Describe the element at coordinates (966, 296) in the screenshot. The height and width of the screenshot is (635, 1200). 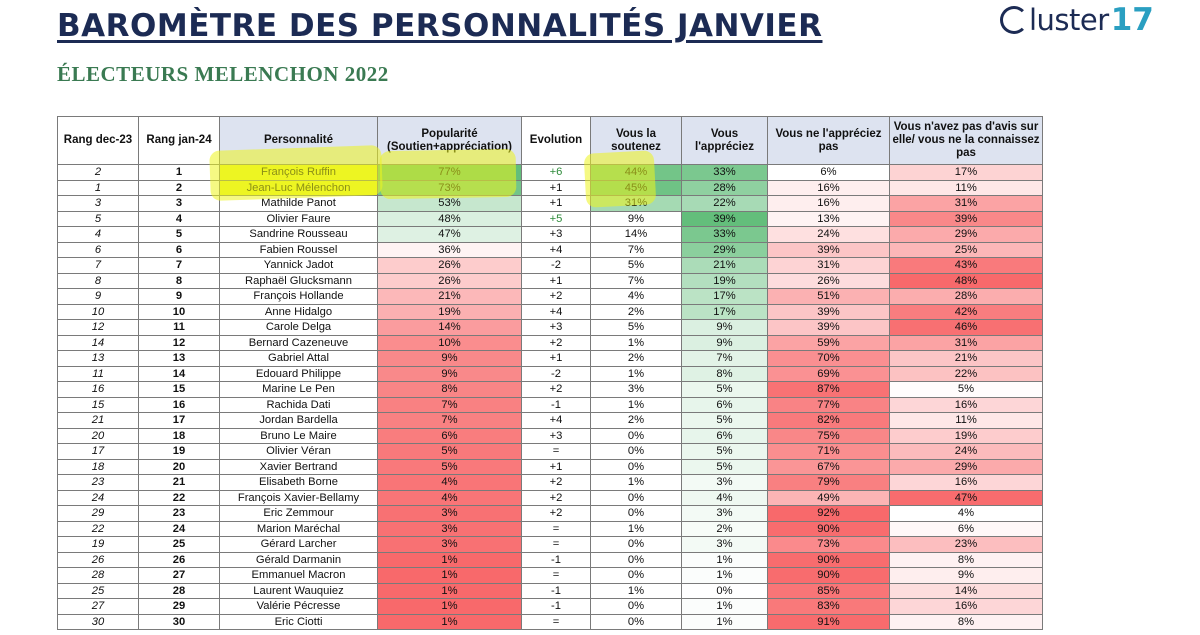
I see `no-opinion-cell: 28%` at that location.